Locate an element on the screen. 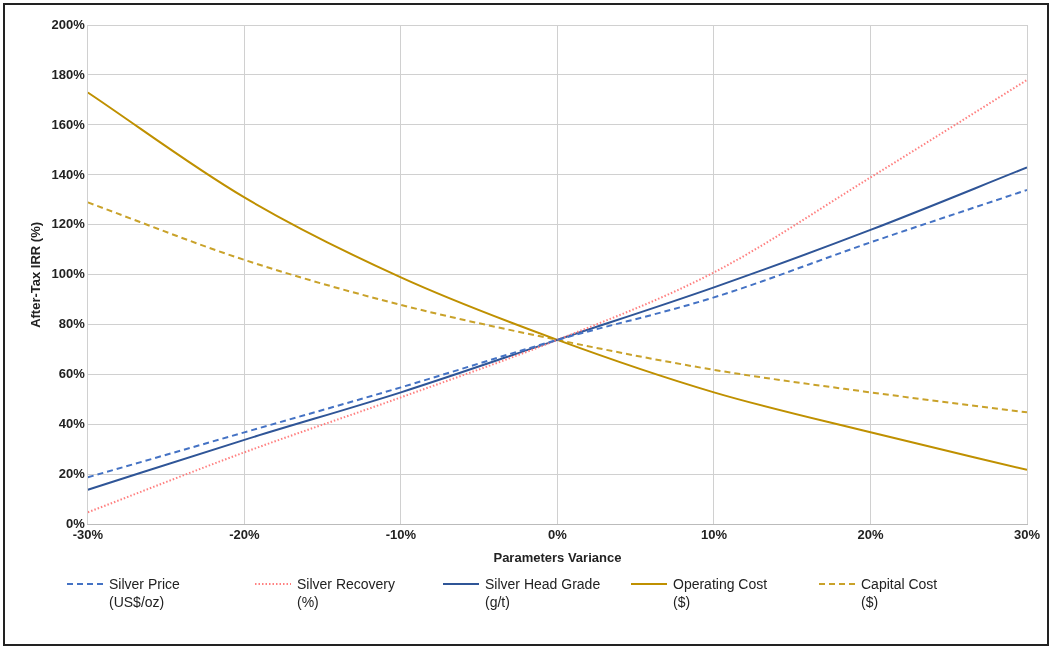 This screenshot has width=1056, height=651. x-tick-label: 30% is located at coordinates (1027, 535).